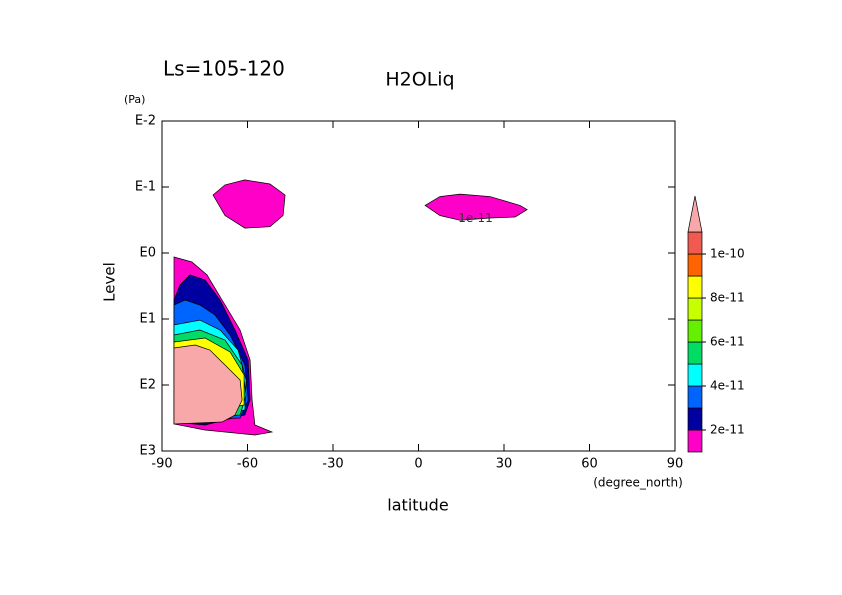 Image resolution: width=842 pixels, height=595 pixels. Describe the element at coordinates (134, 99) in the screenshot. I see `y-unit: (Pa)` at that location.